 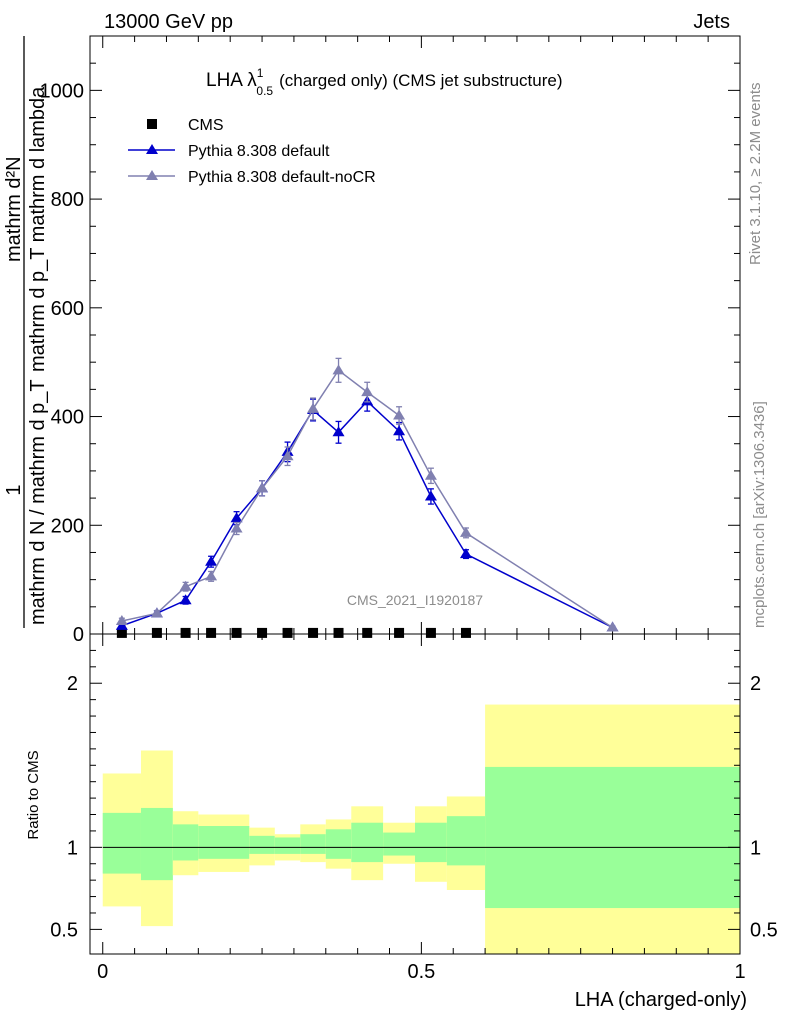 What do you see at coordinates (755, 174) in the screenshot?
I see `rivet-label: Rivet 3.1.10, ≥ 2.2M events` at bounding box center [755, 174].